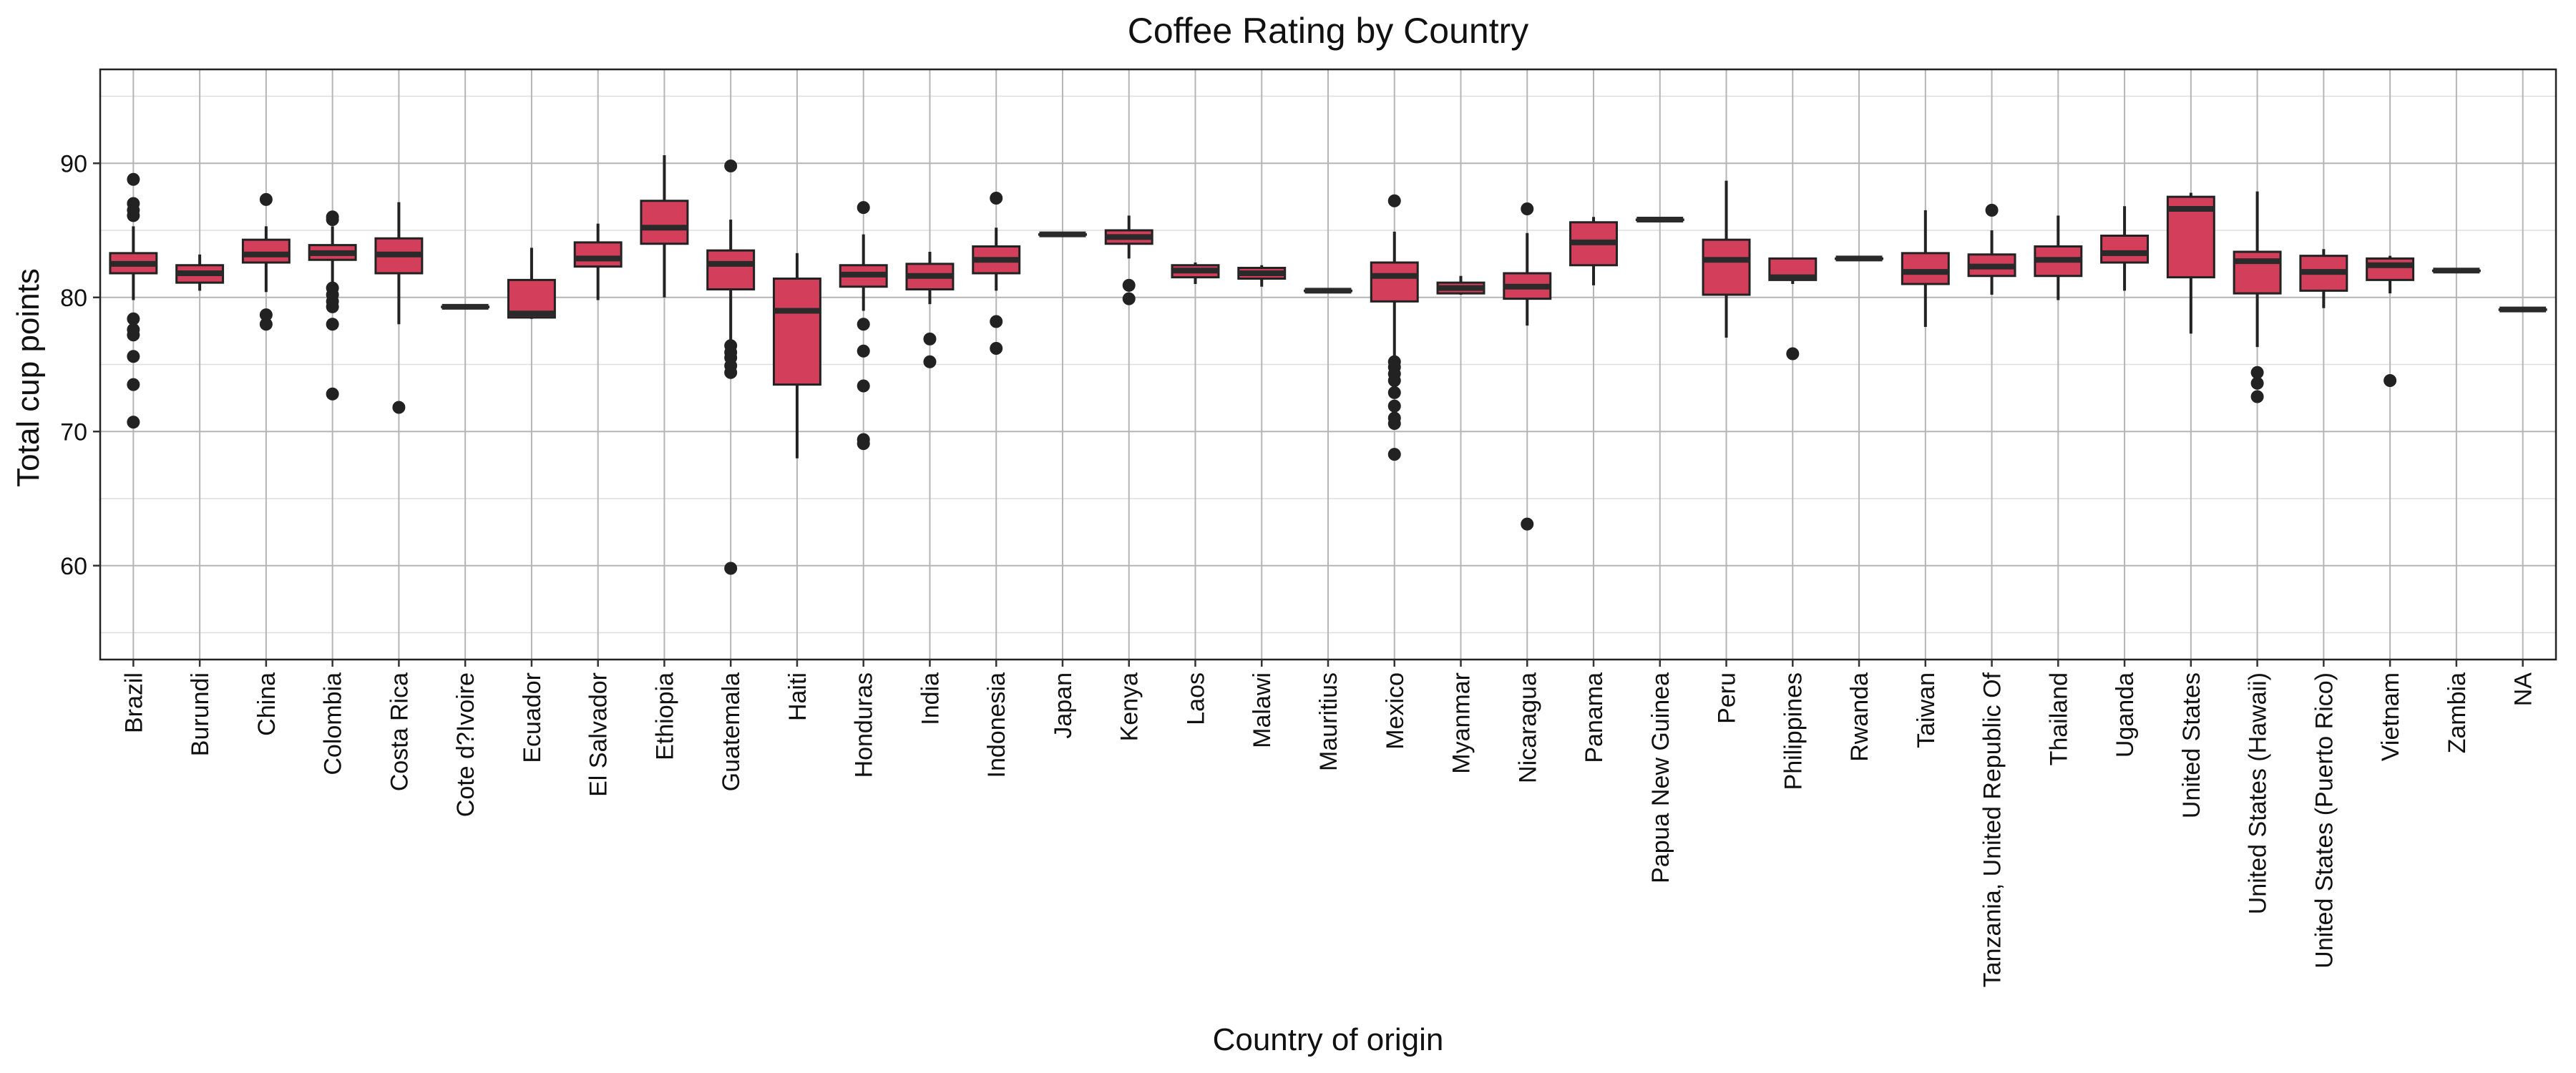 The width and height of the screenshot is (2576, 1073). Describe the element at coordinates (1328, 721) in the screenshot. I see `x-tick-label: Mauritius` at that location.